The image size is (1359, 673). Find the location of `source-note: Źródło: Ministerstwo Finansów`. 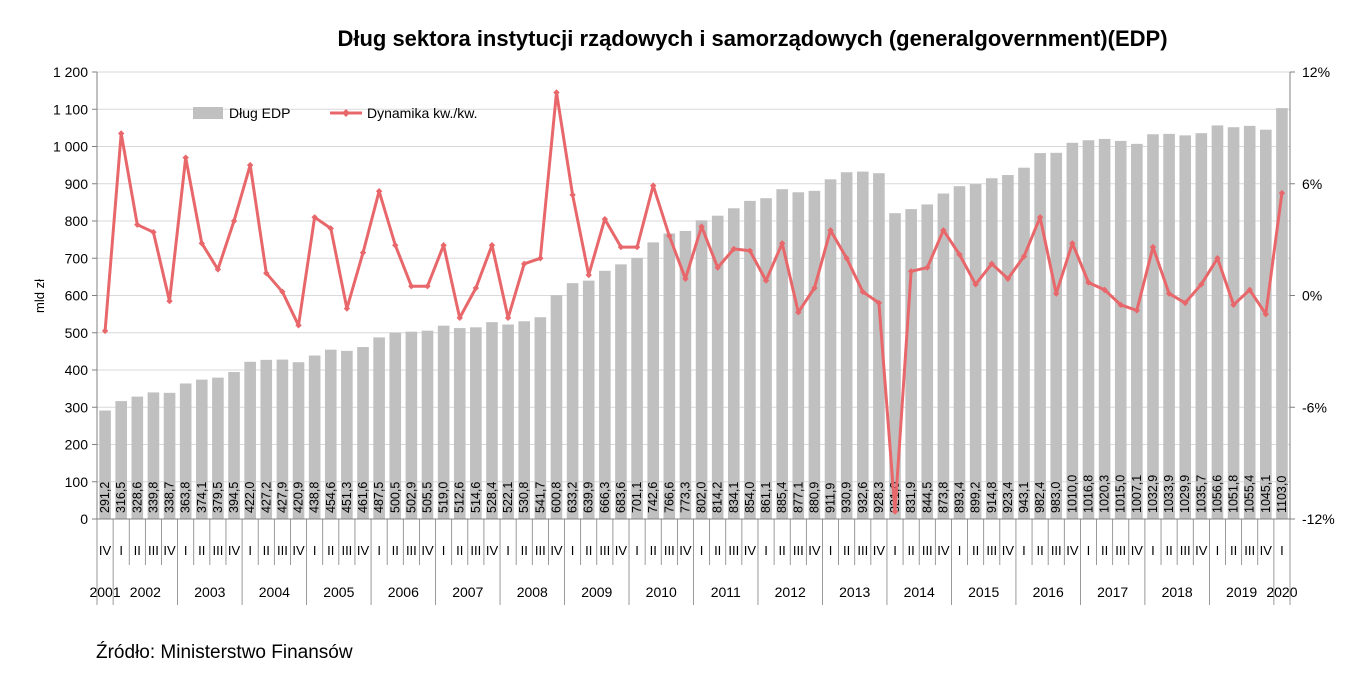

source-note: Źródło: Ministerstwo Finansów is located at coordinates (224, 652).